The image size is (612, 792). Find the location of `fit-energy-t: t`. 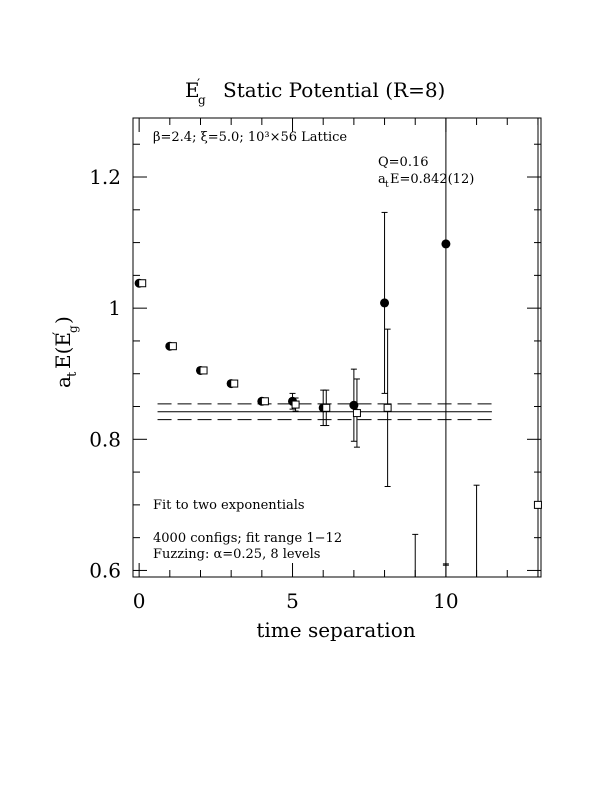

fit-energy-t: t is located at coordinates (387, 185).